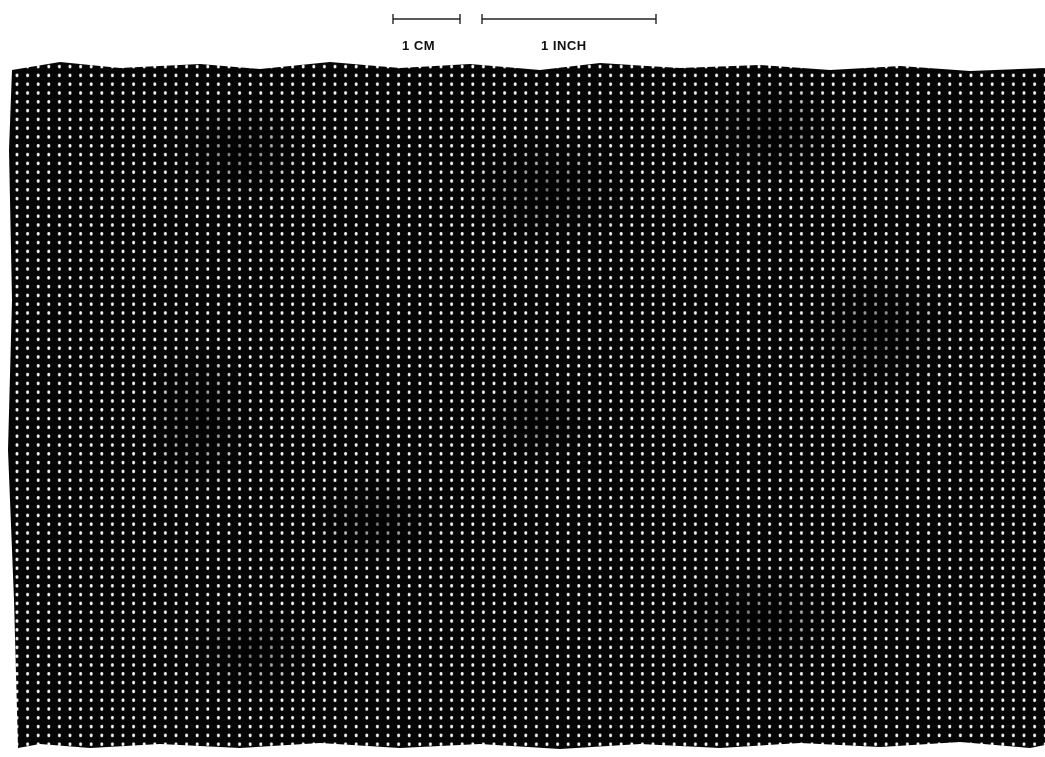 The image size is (1045, 757). Describe the element at coordinates (419, 45) in the screenshot. I see `scale-label-cm: 1 CM` at that location.